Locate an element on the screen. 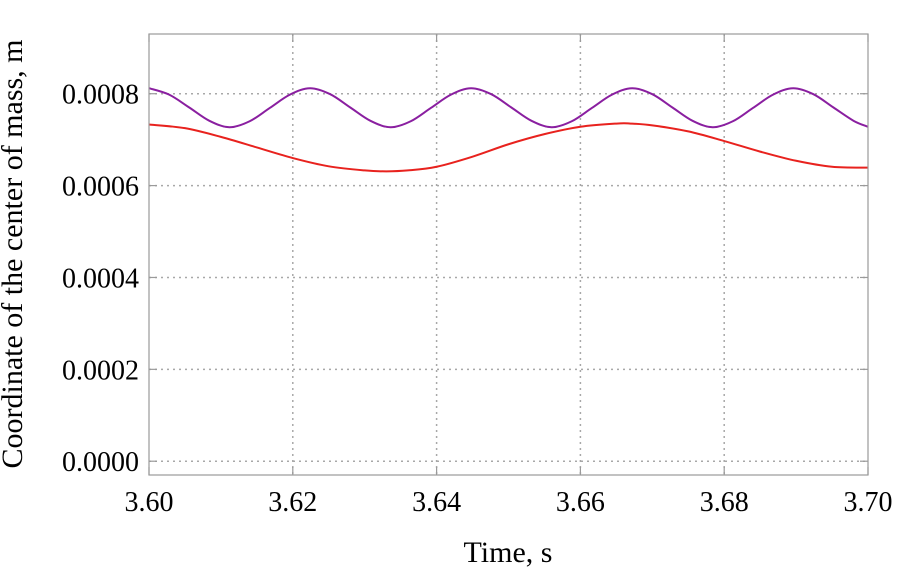 This screenshot has height=571, width=900. y-tick-label: 0.0006 is located at coordinates (100, 187).